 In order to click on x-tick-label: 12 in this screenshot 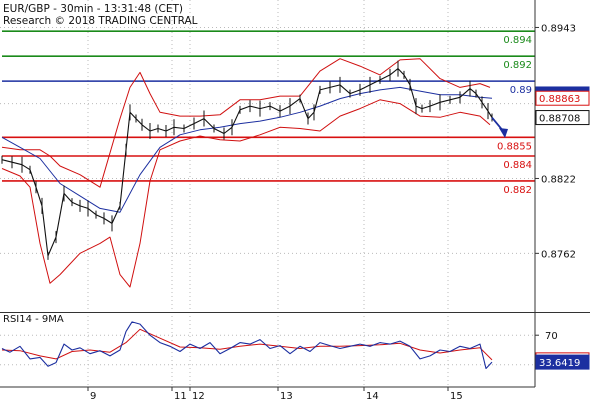, I will do `click(198, 395)`.